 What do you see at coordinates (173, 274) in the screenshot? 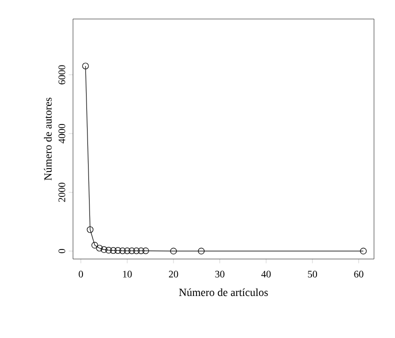
I see `x-tick-label: 20` at bounding box center [173, 274].